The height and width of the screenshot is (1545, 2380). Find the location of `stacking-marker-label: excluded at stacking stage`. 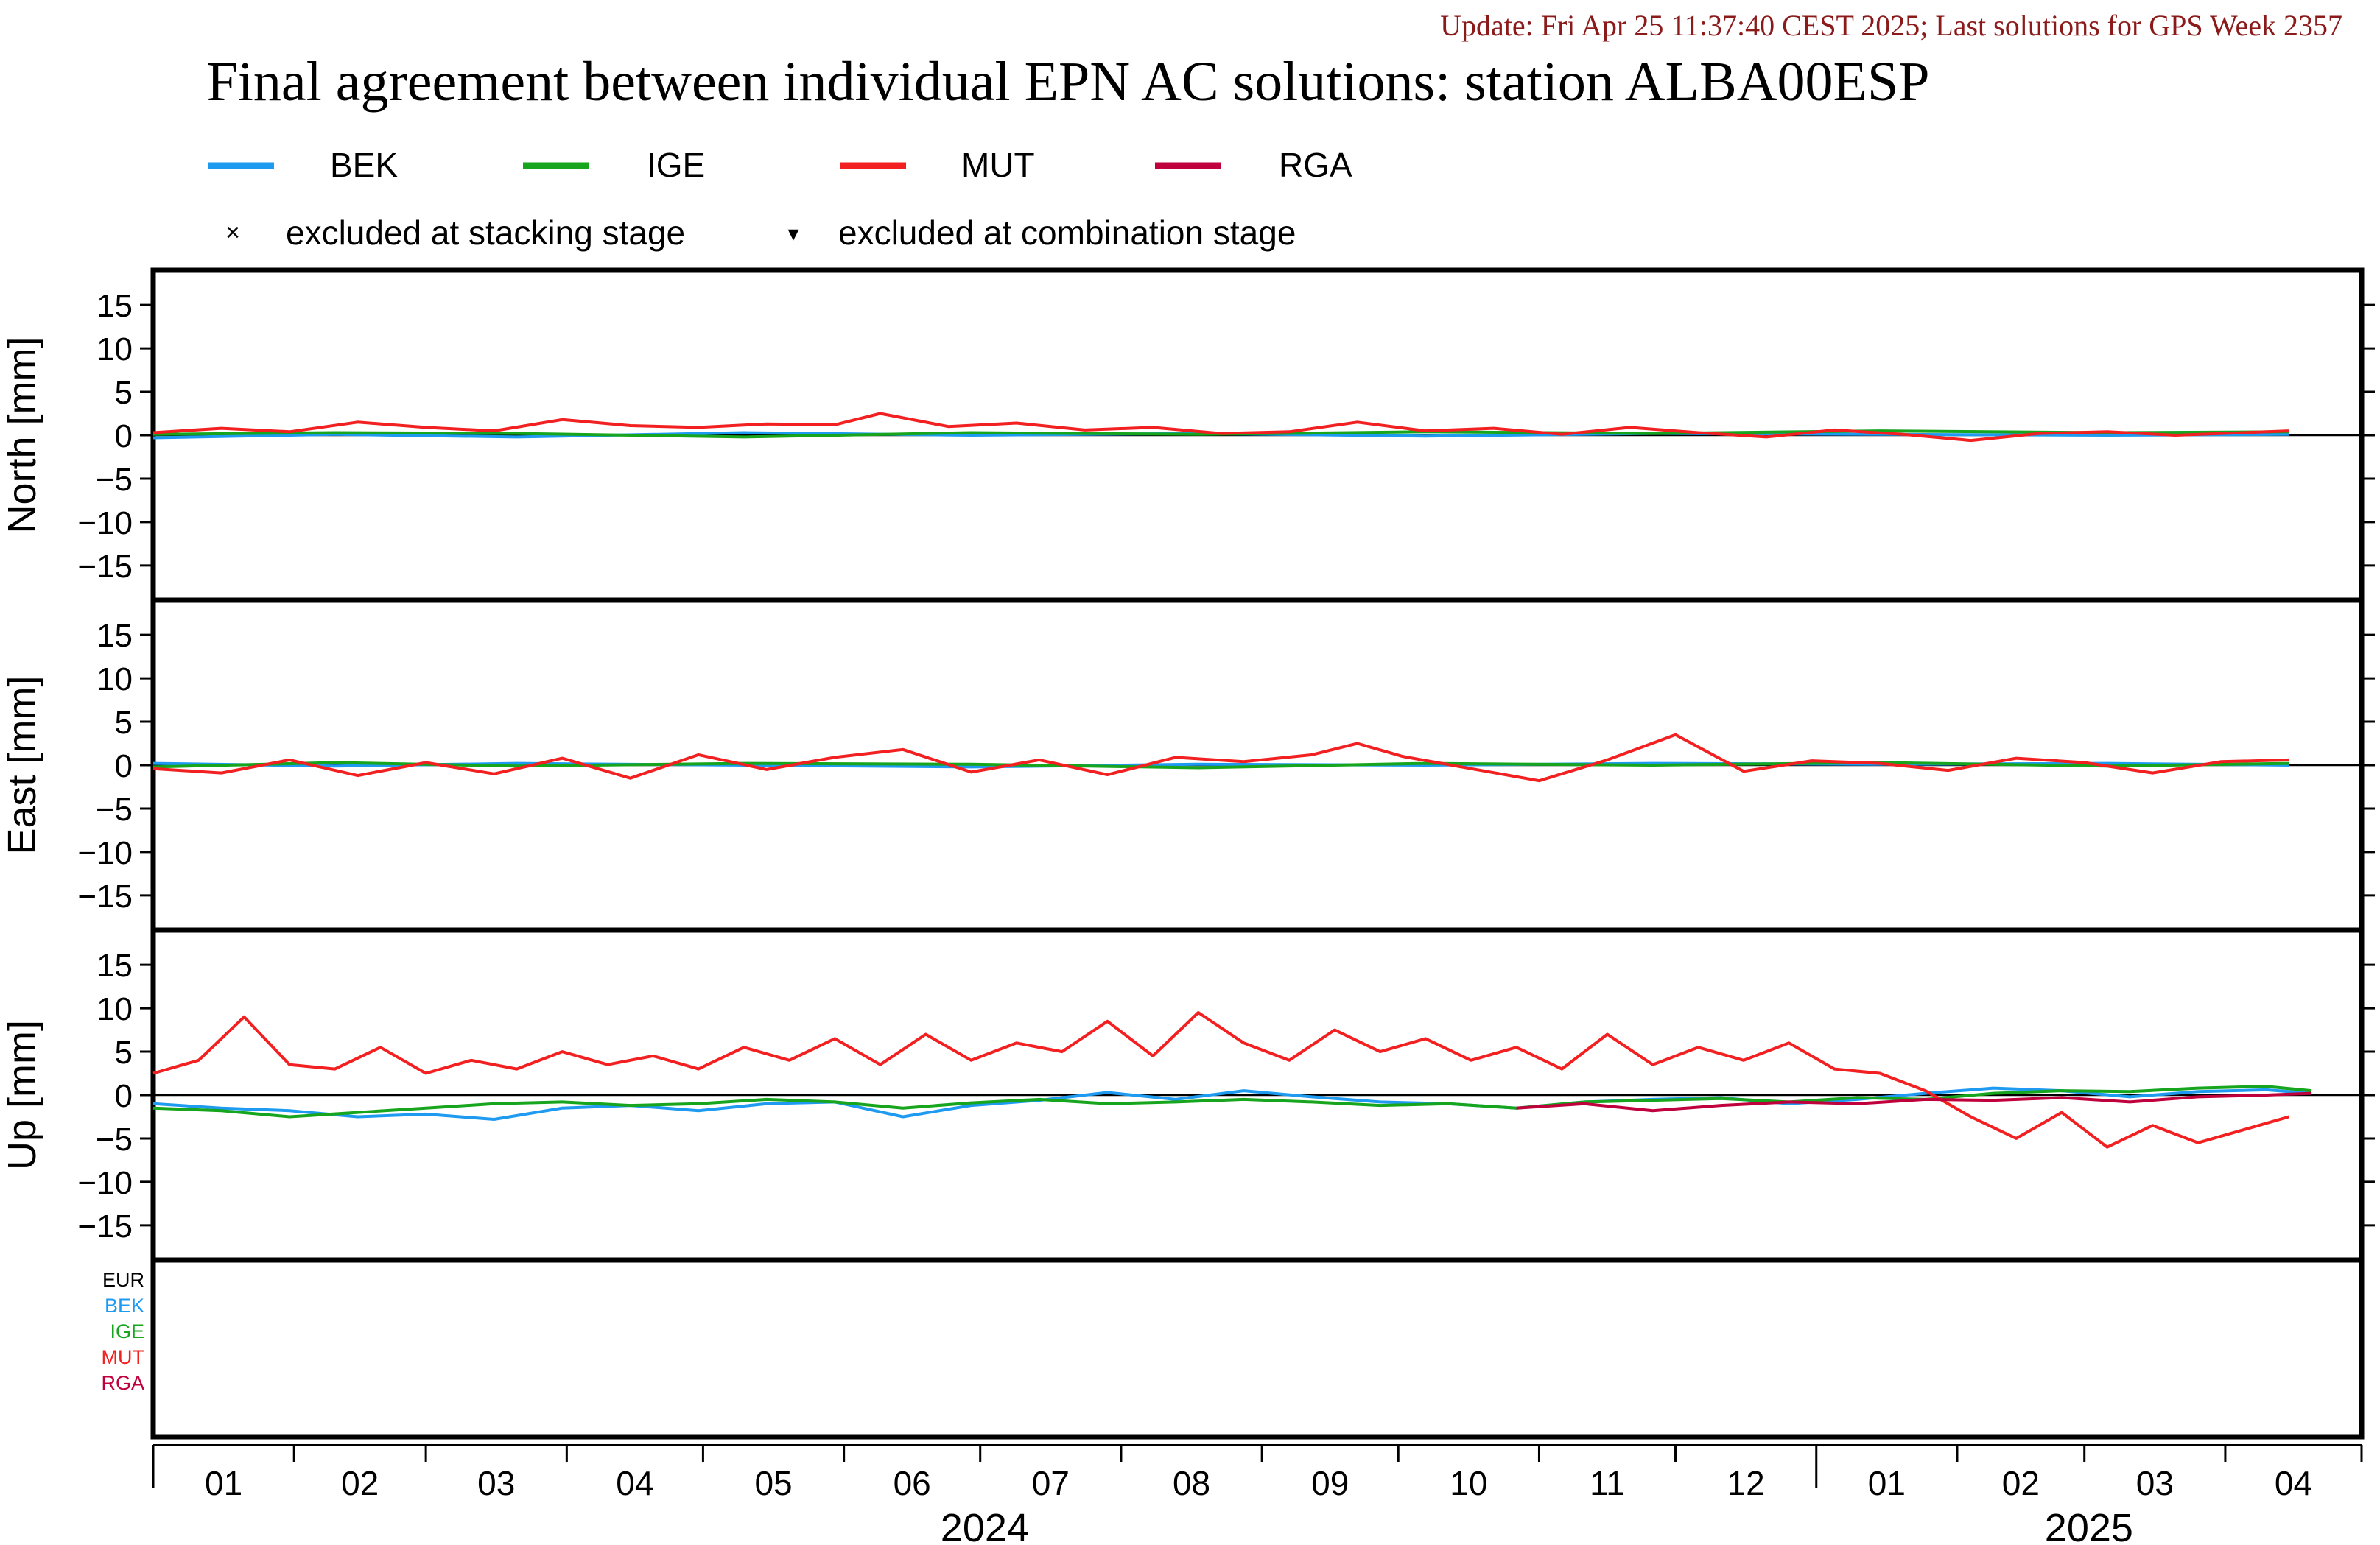

stacking-marker-label: excluded at stacking stage is located at coordinates (485, 233).